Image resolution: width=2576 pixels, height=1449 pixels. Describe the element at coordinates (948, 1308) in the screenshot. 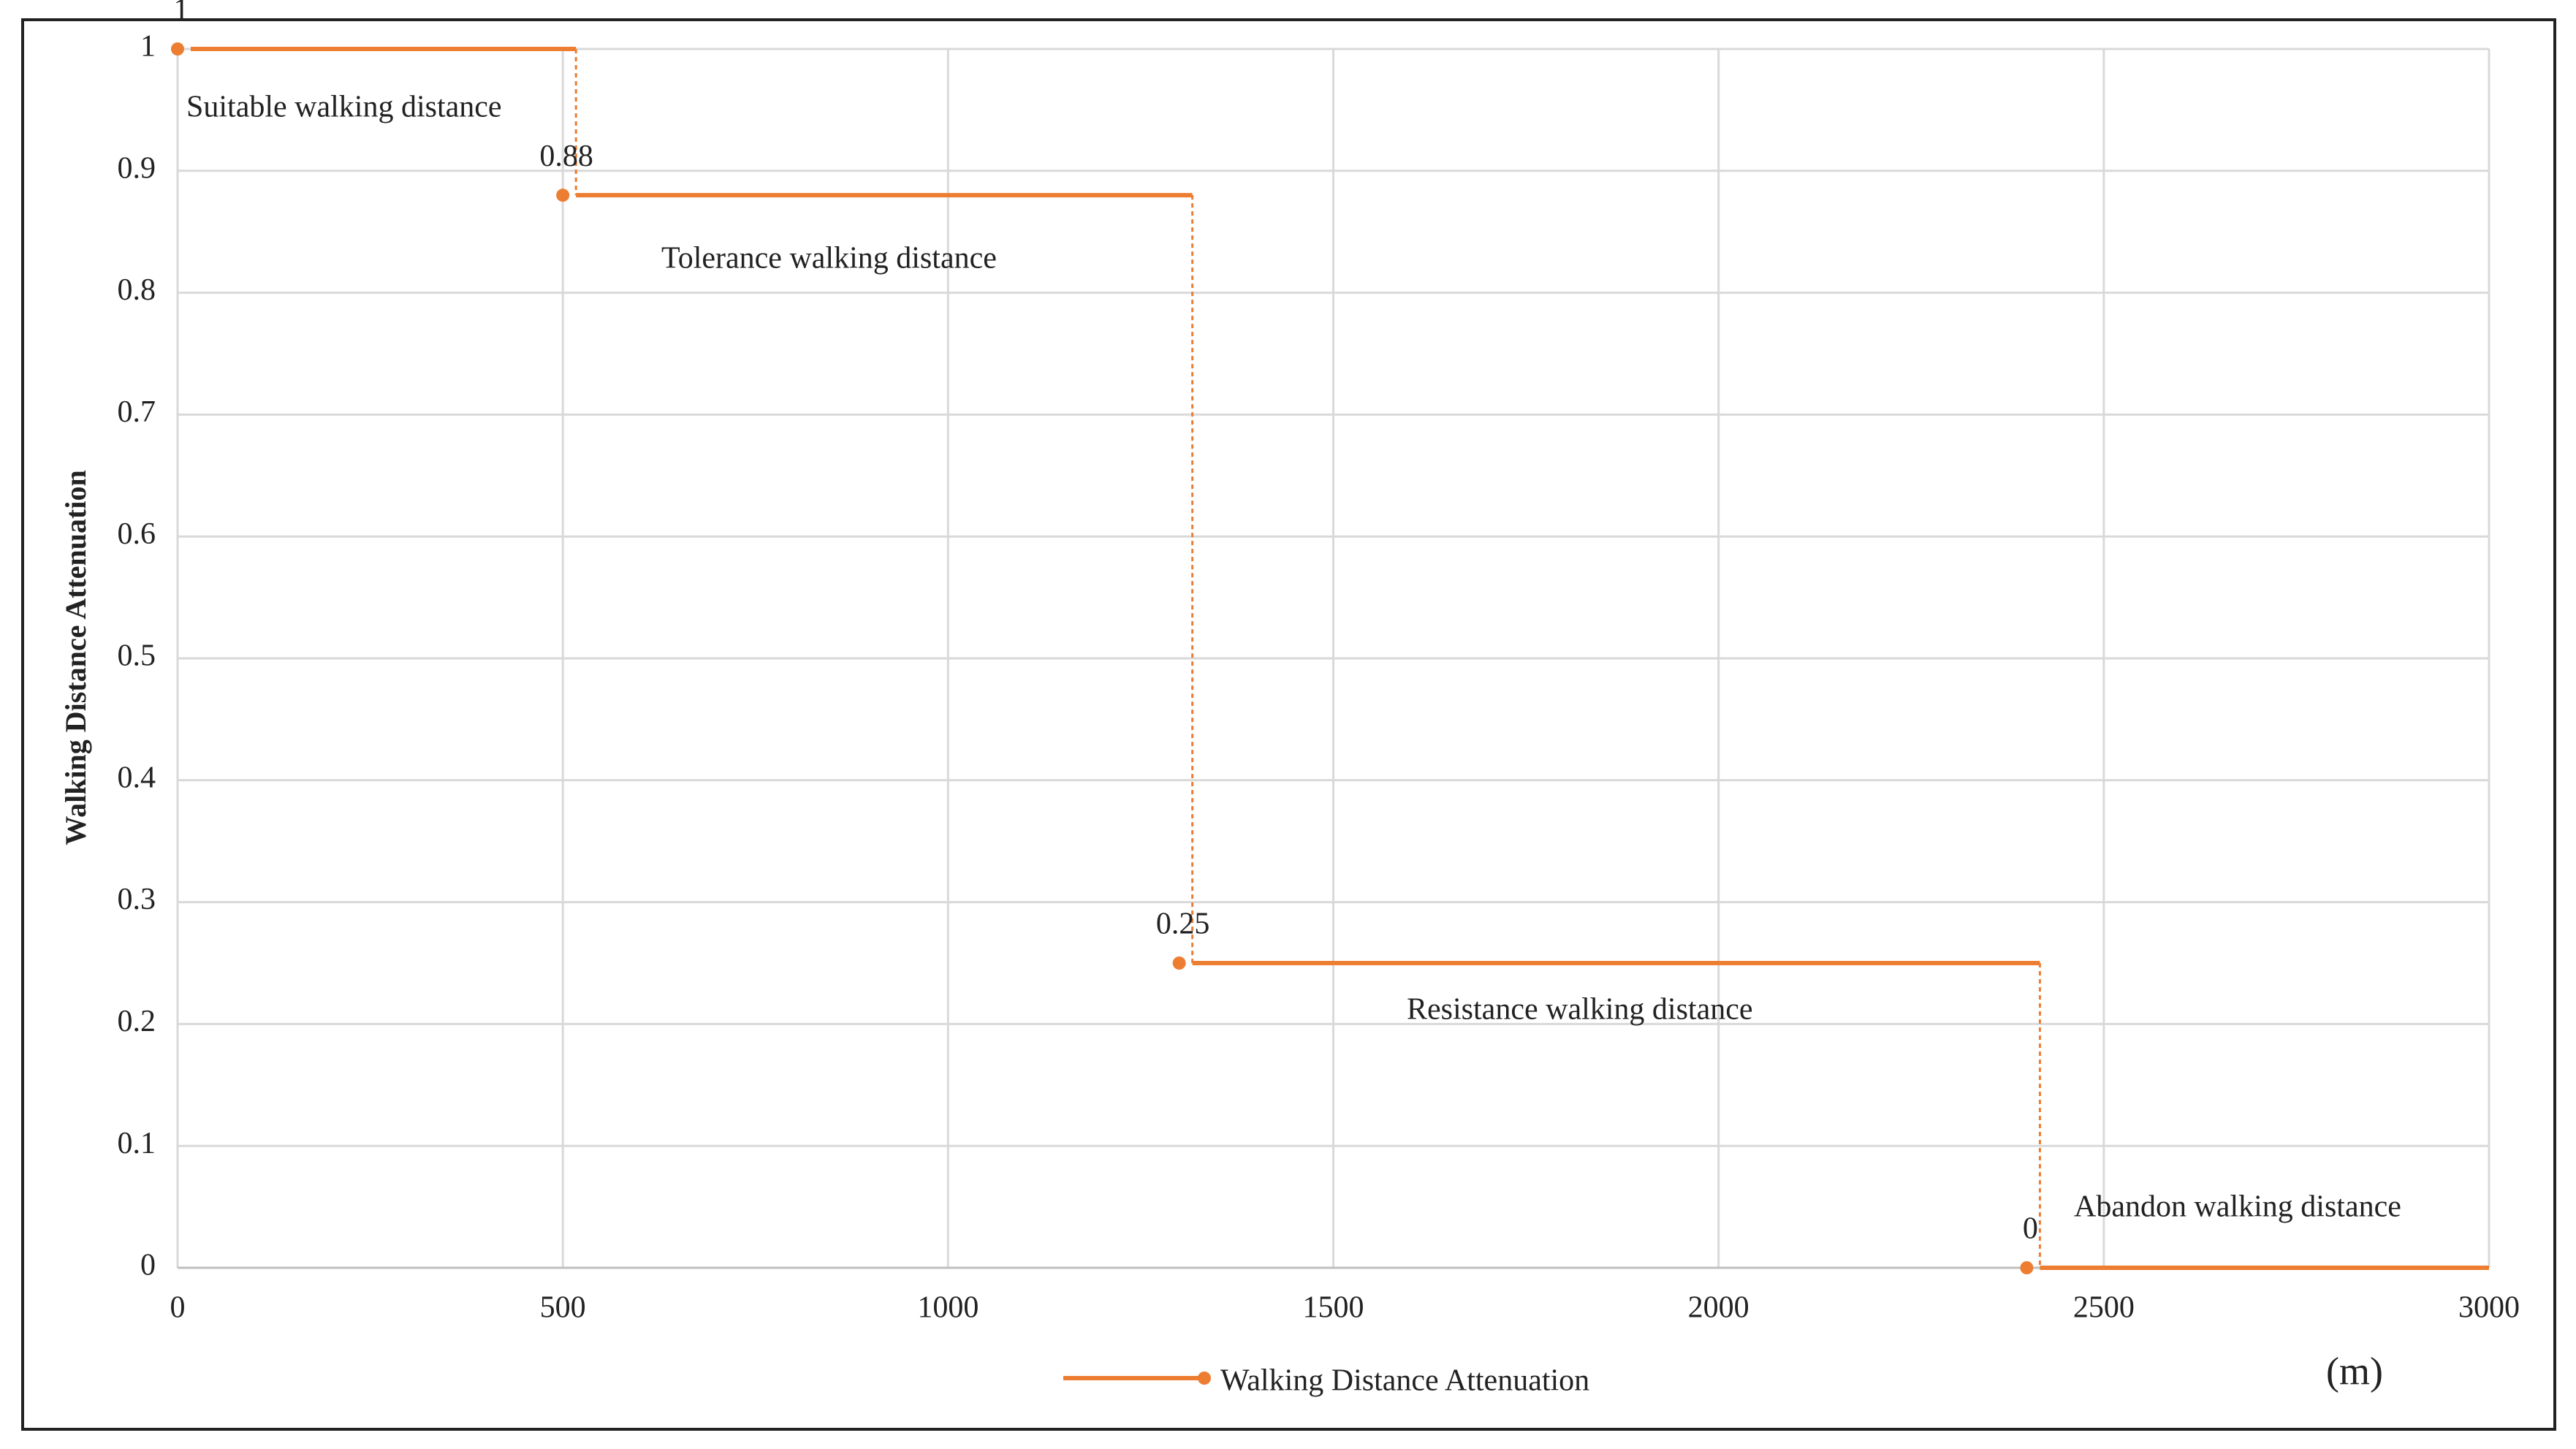

I see `x-tick-label: 1000` at that location.